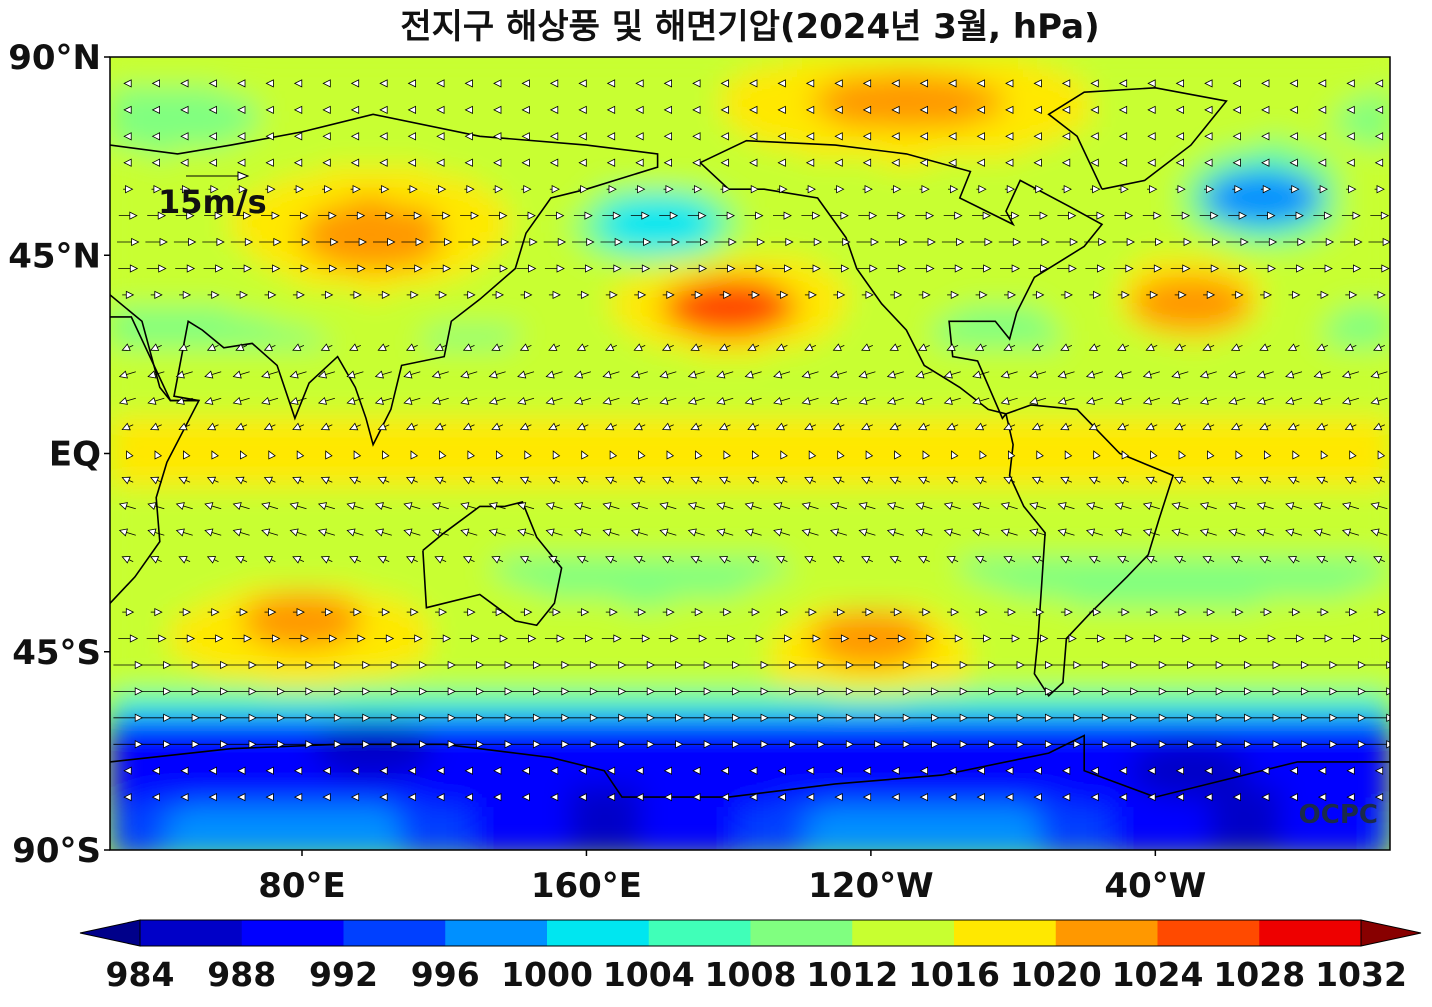 This screenshot has height=1007, width=1432. Describe the element at coordinates (241, 974) in the screenshot. I see `colorbar-label-1: 988` at that location.